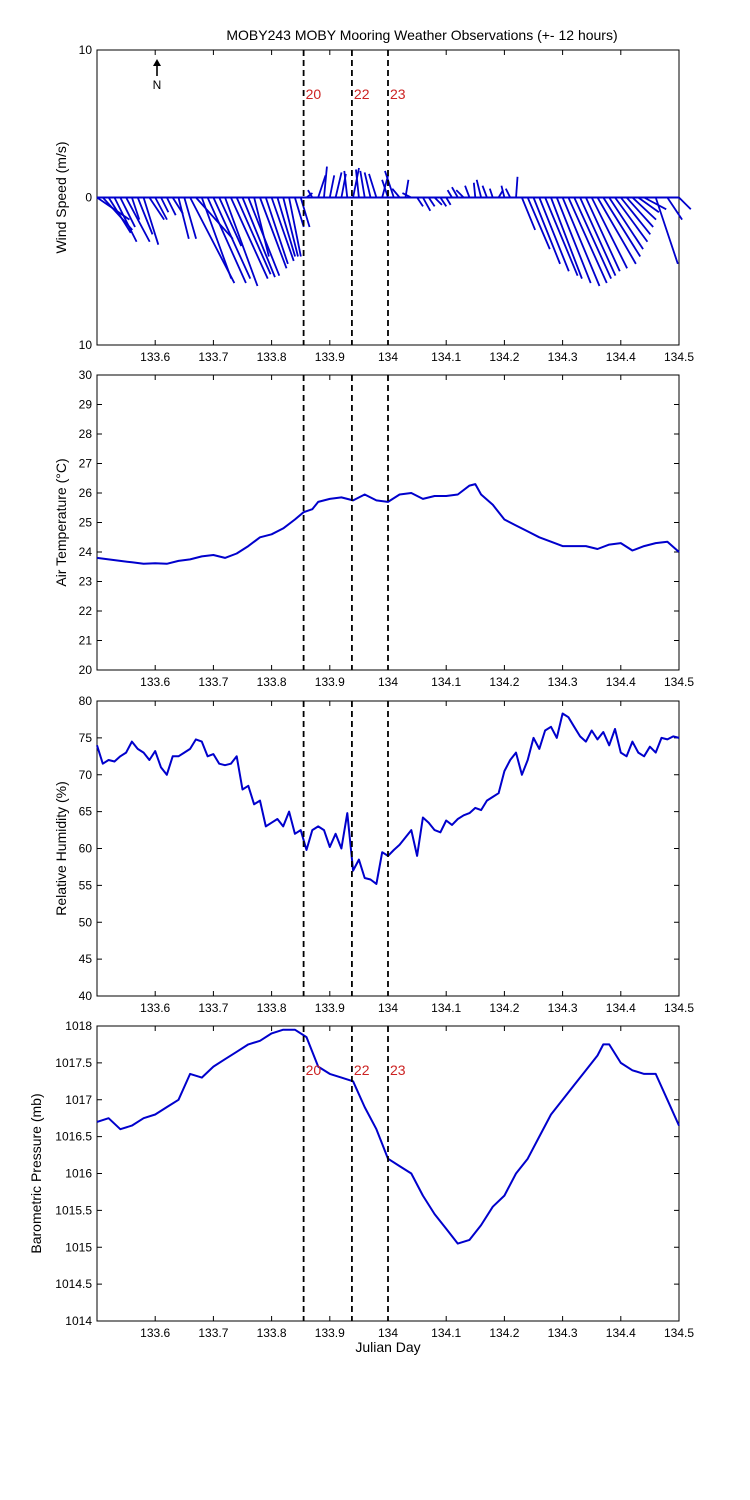  What do you see at coordinates (157, 62) in the screenshot?
I see `north-arrow-head-icon` at bounding box center [157, 62].